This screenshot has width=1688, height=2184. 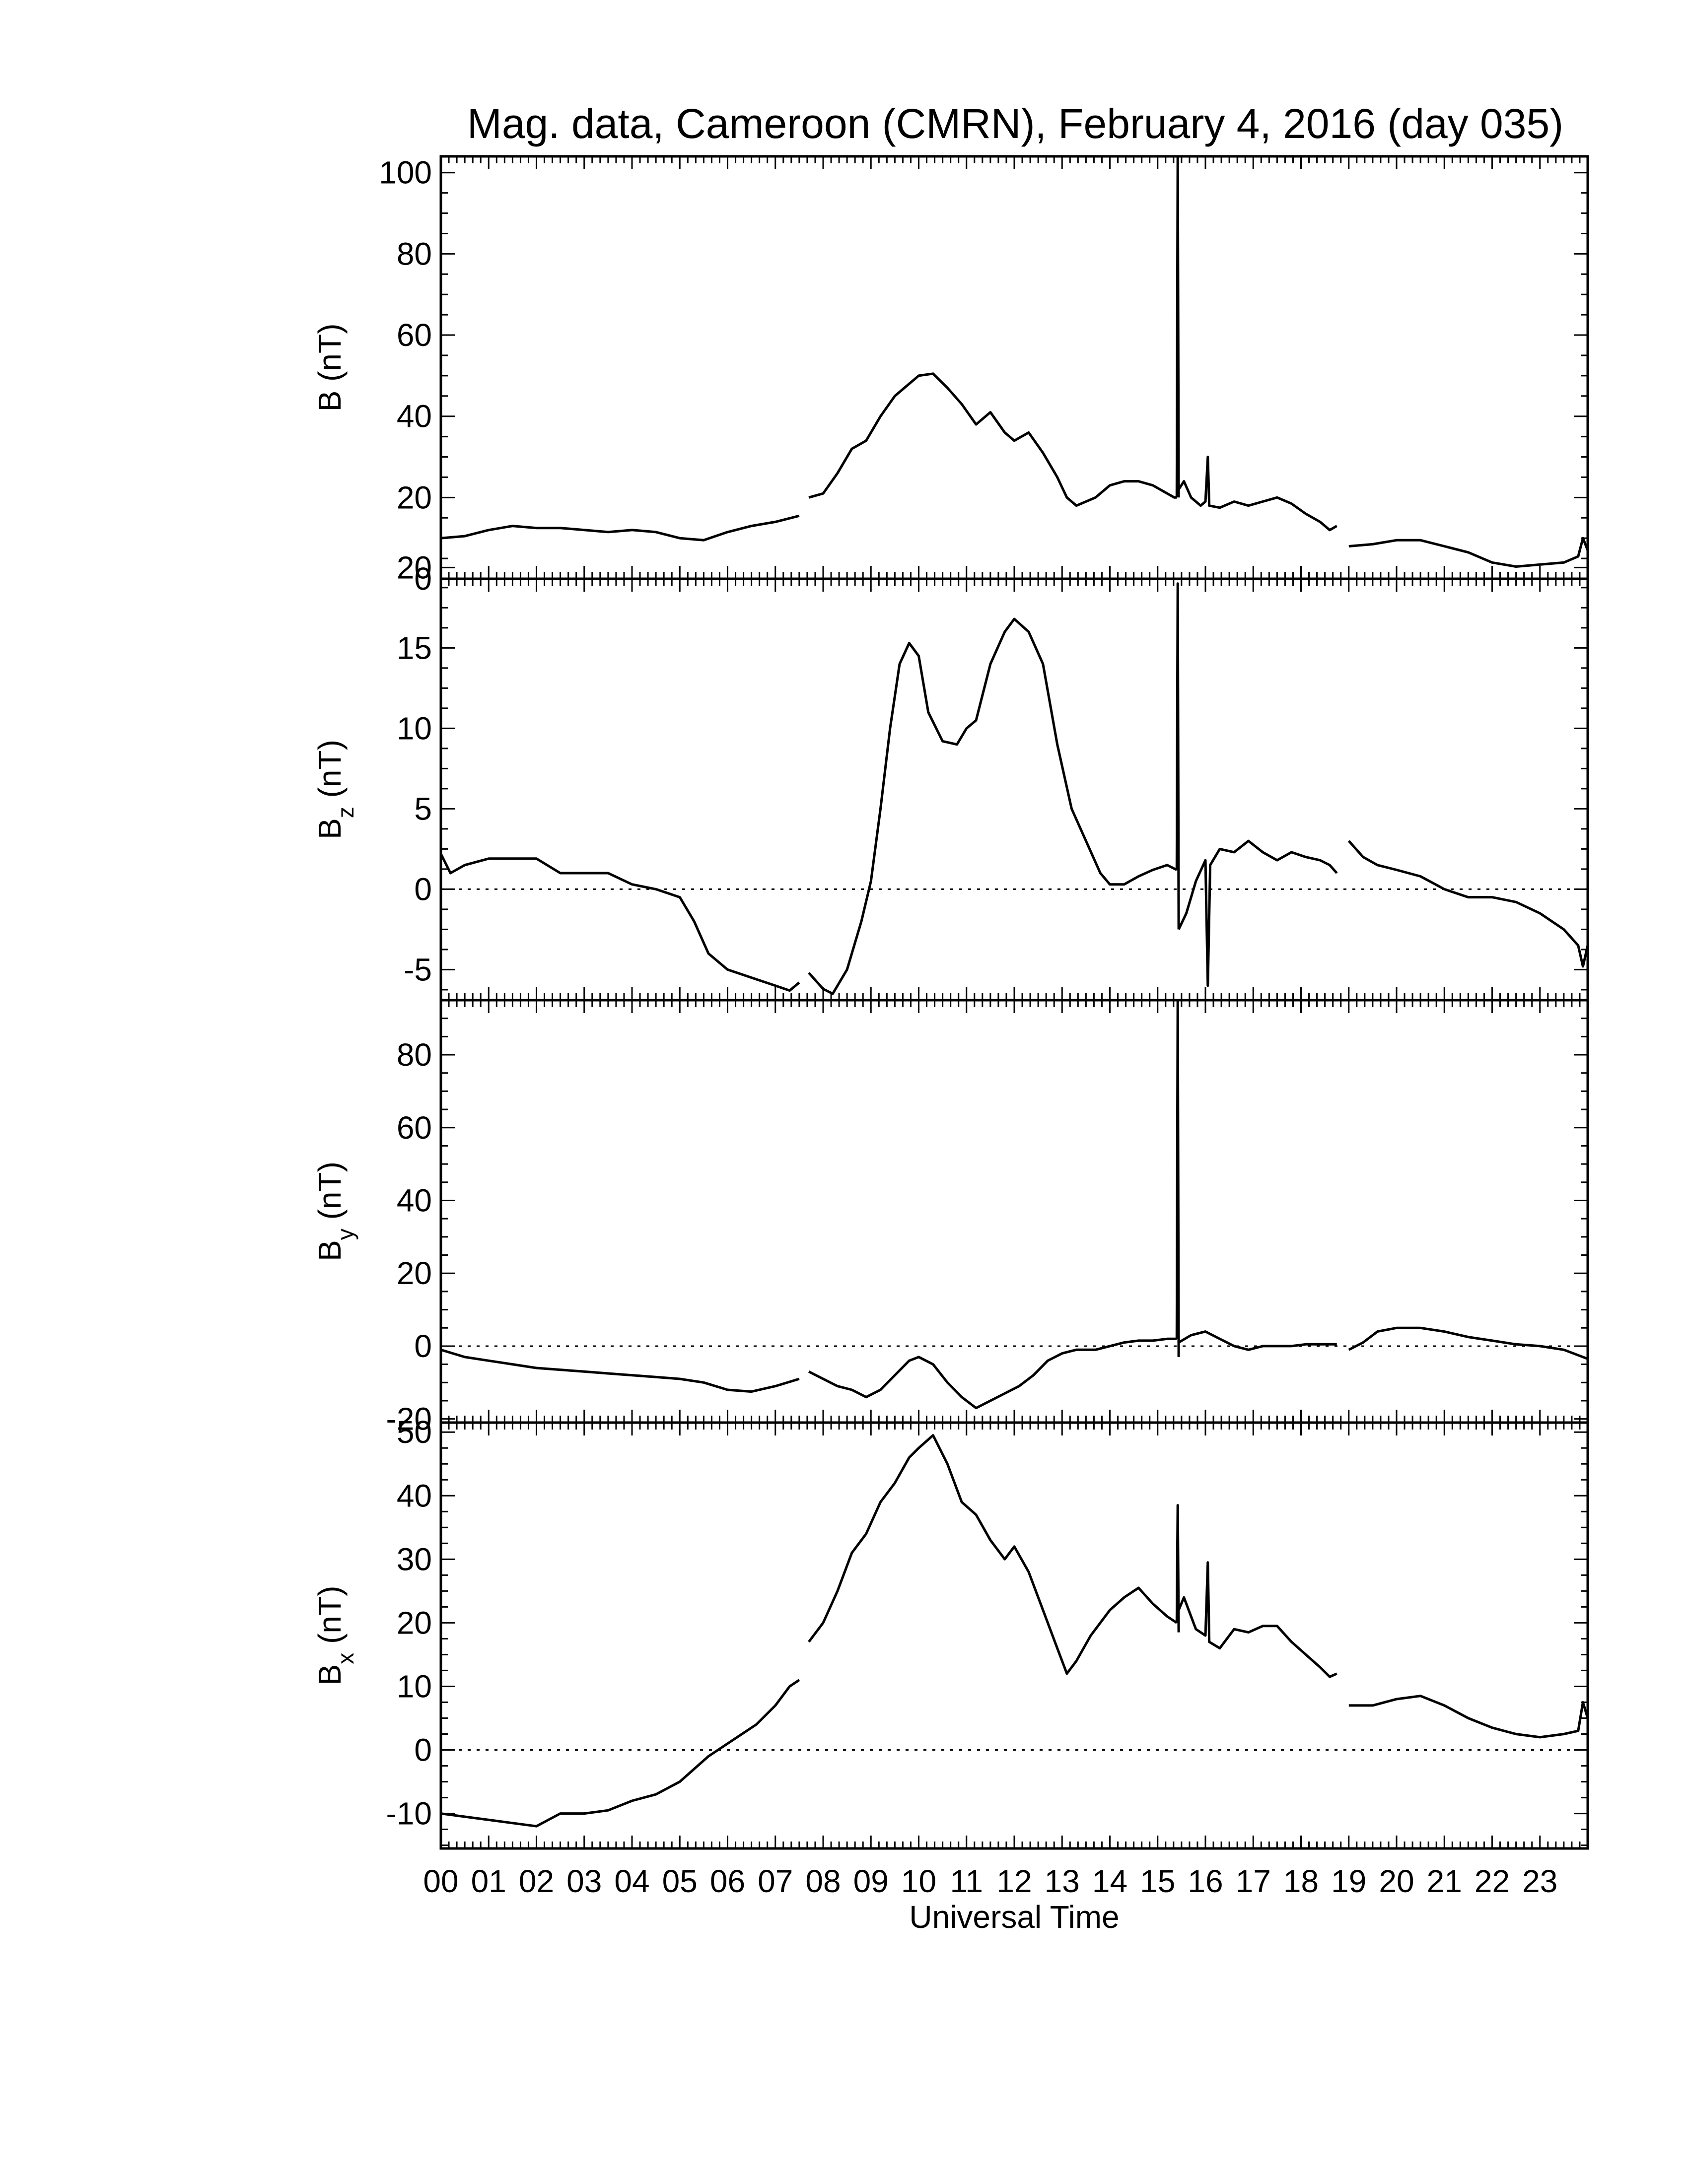 I want to click on x-tick-label: 03, so click(x=584, y=1881).